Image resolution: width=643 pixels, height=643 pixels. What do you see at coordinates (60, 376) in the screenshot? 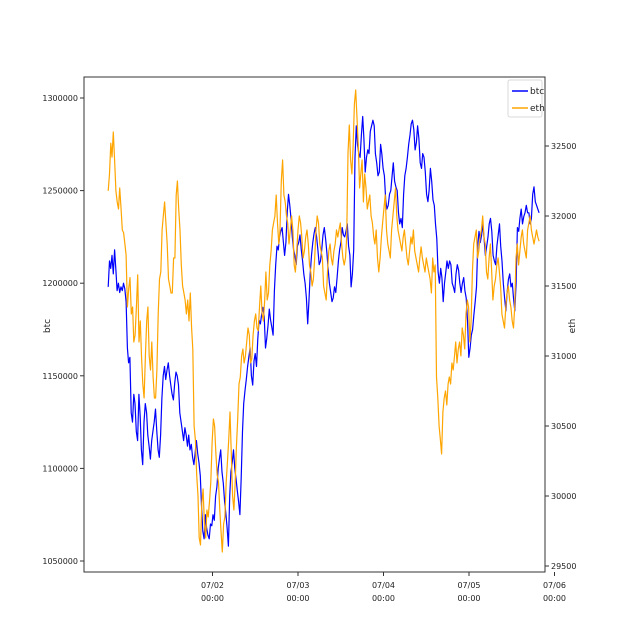
I see `y-left-tick-label: 1150000` at bounding box center [60, 376].